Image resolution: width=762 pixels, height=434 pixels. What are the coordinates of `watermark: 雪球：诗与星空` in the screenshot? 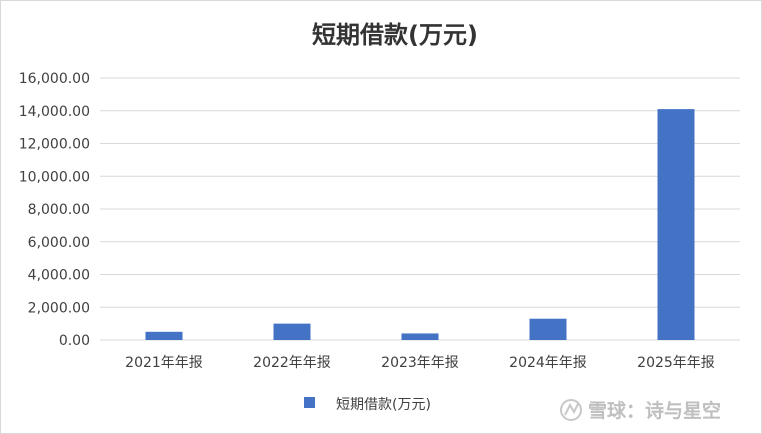 It's located at (640, 410).